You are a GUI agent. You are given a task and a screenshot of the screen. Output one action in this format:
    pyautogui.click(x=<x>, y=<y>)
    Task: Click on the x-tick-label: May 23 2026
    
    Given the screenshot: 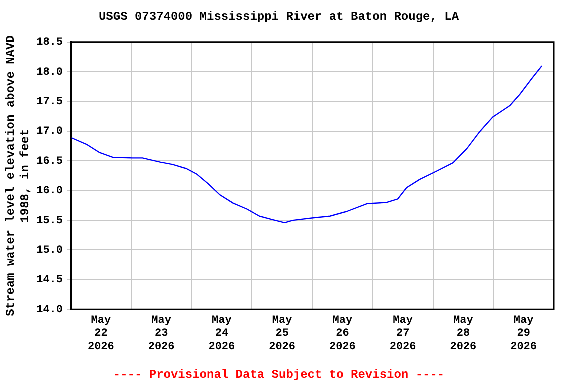 What is the action you would take?
    pyautogui.click(x=161, y=334)
    